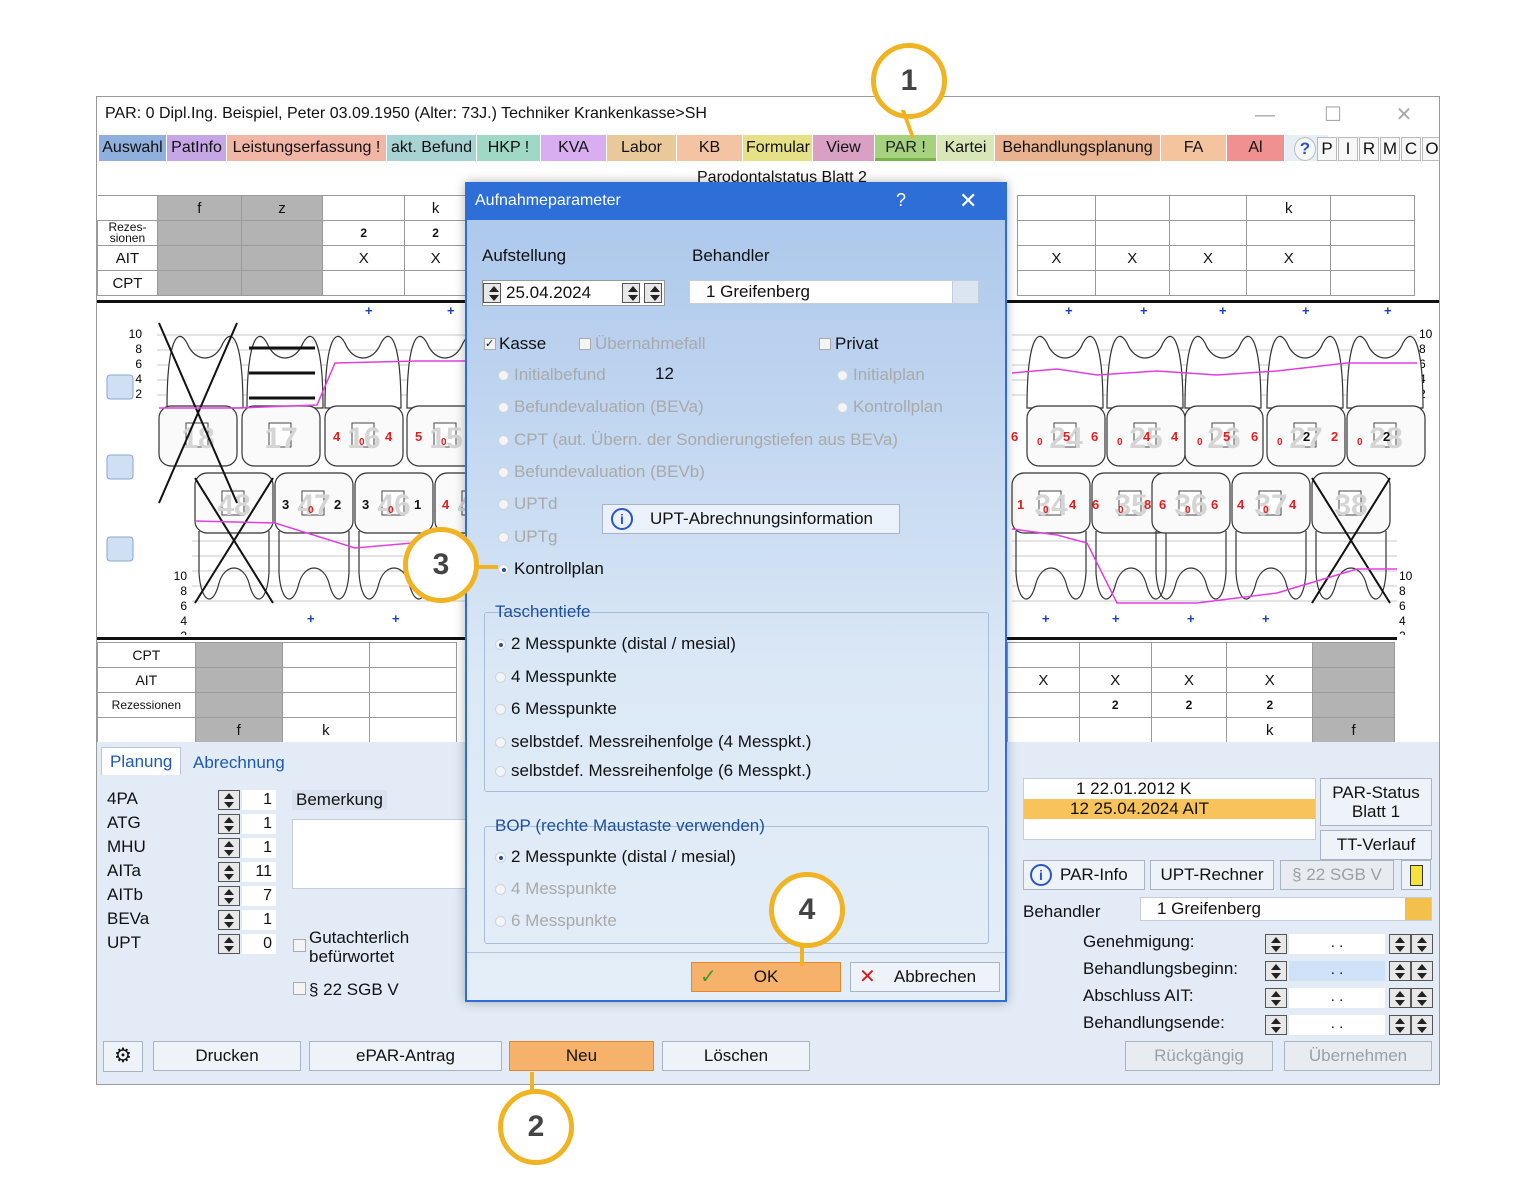 This screenshot has height=1182, width=1537. Describe the element at coordinates (259, 896) in the screenshot. I see `planning-value-aitb: 7` at that location.